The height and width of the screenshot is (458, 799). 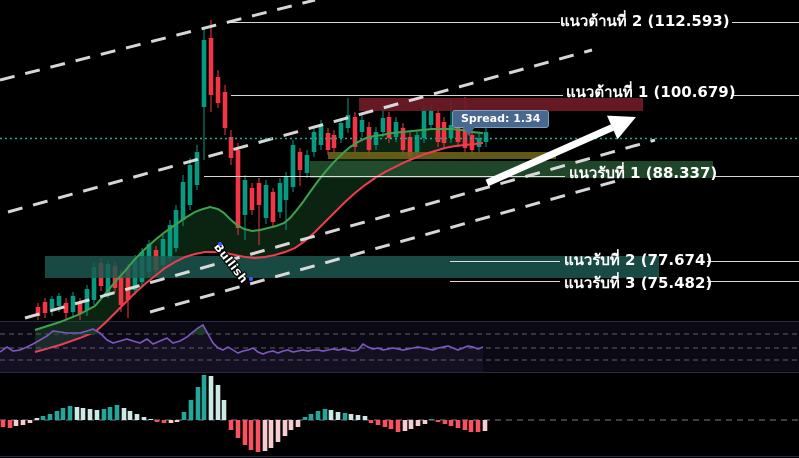 I want to click on annotation-dot-start, so click(x=220, y=244).